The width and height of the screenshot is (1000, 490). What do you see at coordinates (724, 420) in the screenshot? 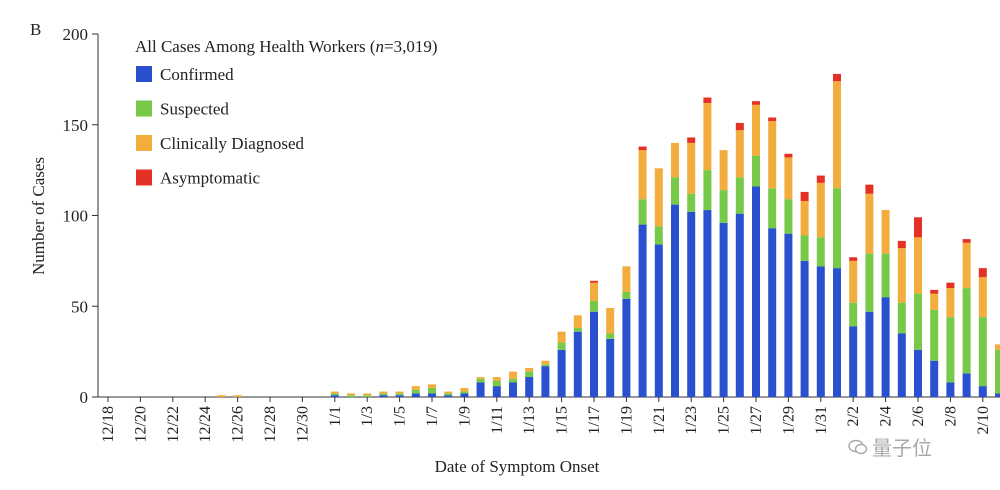
I see `x-tick-label: 1/25` at bounding box center [724, 420].